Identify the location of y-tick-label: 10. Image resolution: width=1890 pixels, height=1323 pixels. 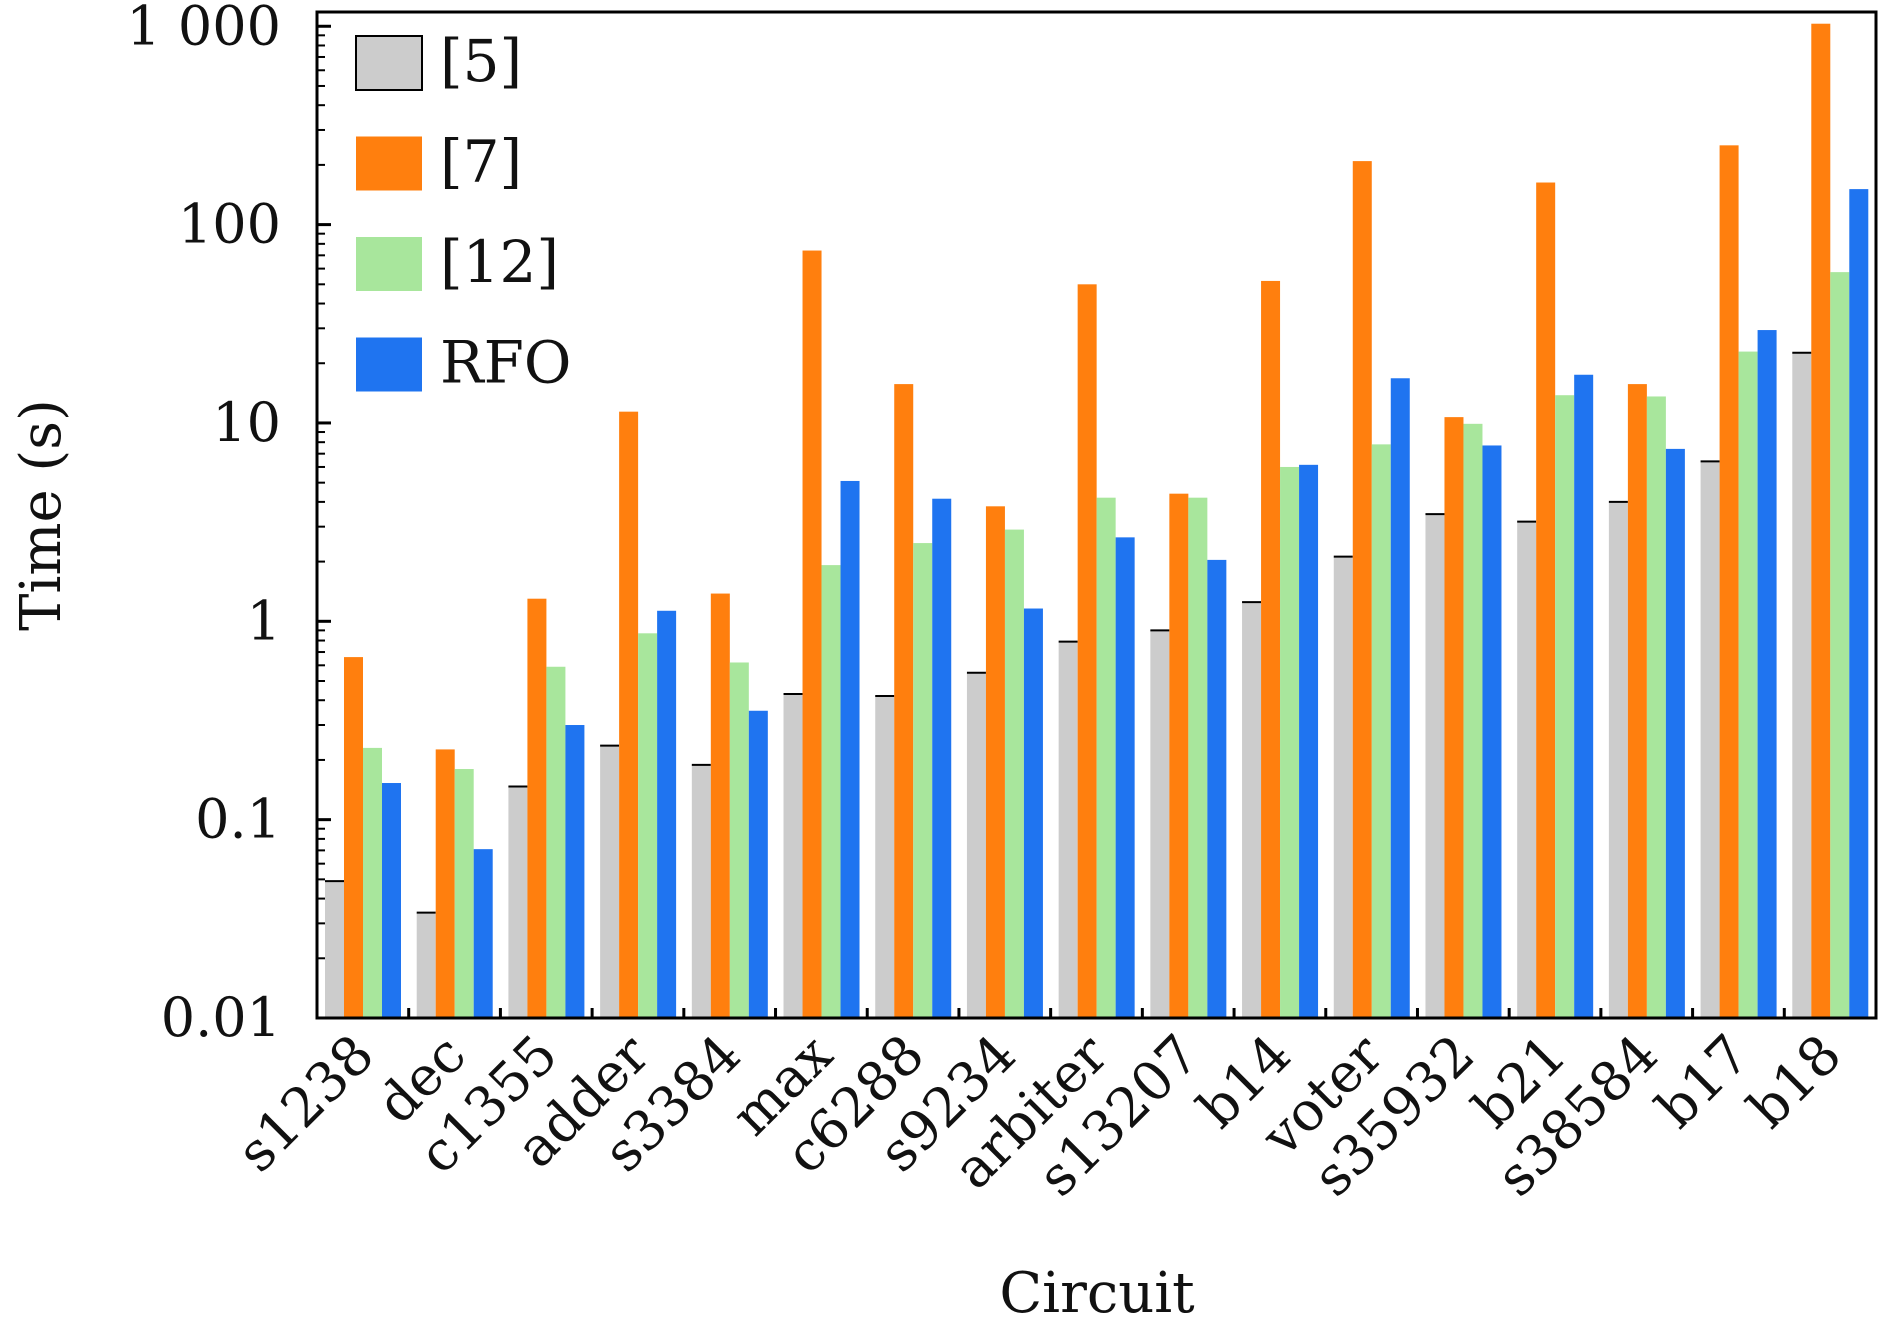
(246, 422).